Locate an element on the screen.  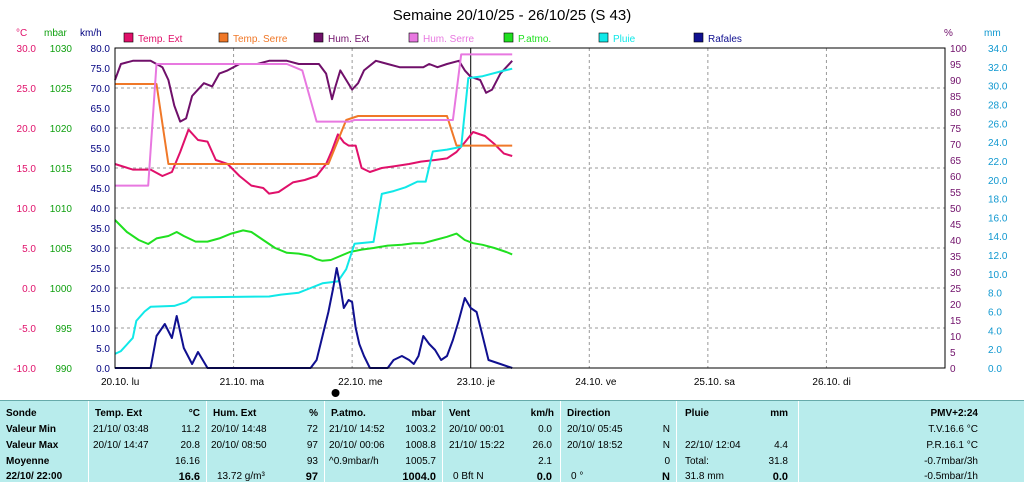
percent-tick-label: 30 is located at coordinates (956, 273).